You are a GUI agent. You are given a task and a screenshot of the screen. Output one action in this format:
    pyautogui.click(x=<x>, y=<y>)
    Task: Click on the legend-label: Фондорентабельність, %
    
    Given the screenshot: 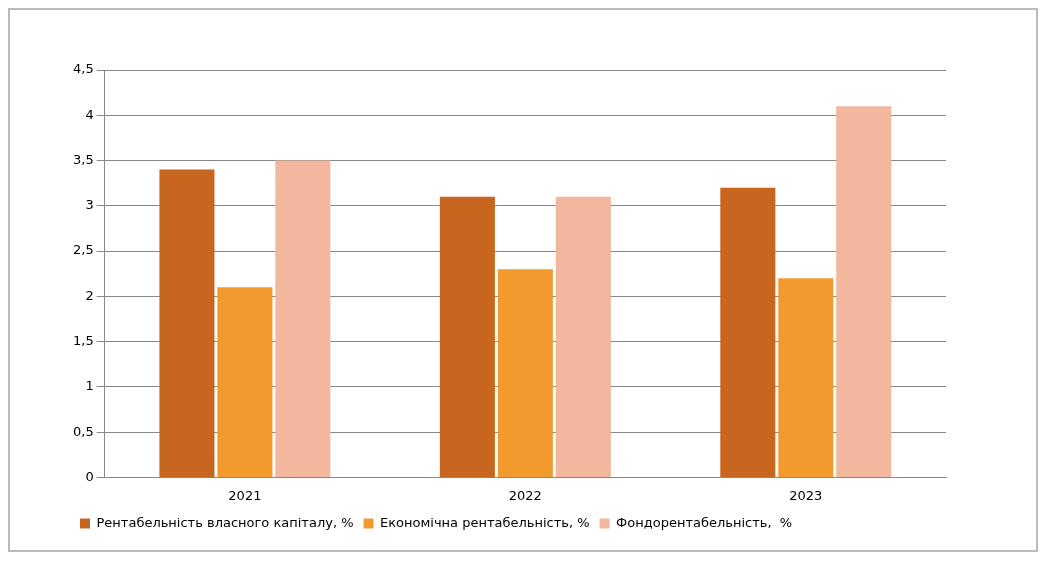 What is the action you would take?
    pyautogui.click(x=704, y=522)
    